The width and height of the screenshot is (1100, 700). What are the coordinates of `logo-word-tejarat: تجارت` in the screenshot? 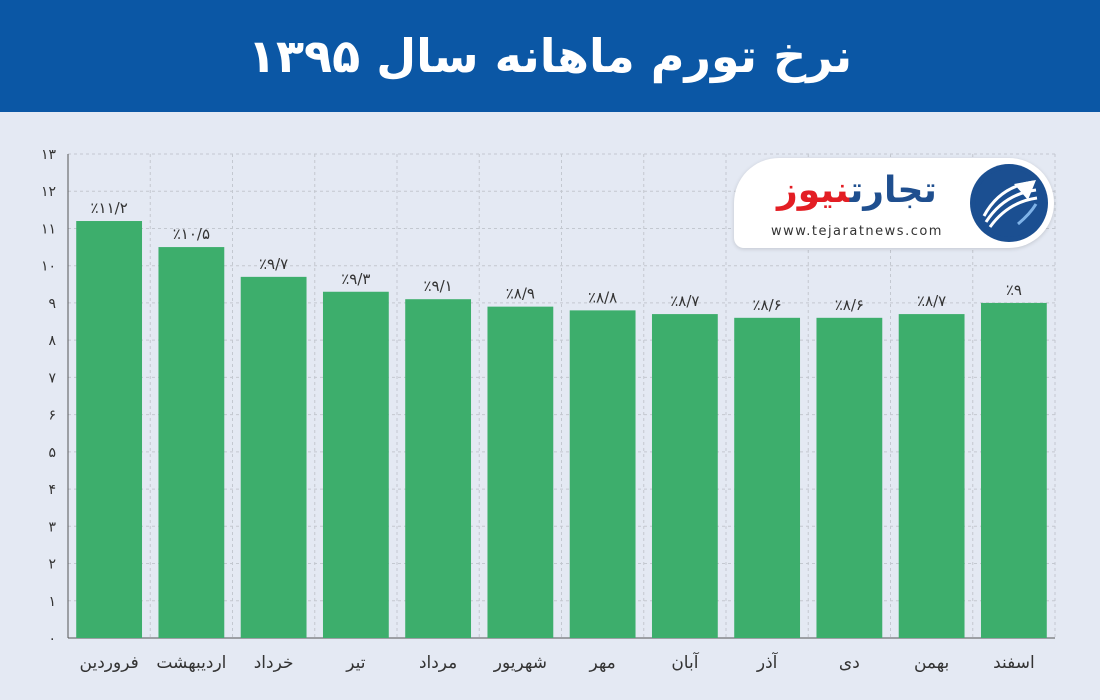 It's located at (893, 190).